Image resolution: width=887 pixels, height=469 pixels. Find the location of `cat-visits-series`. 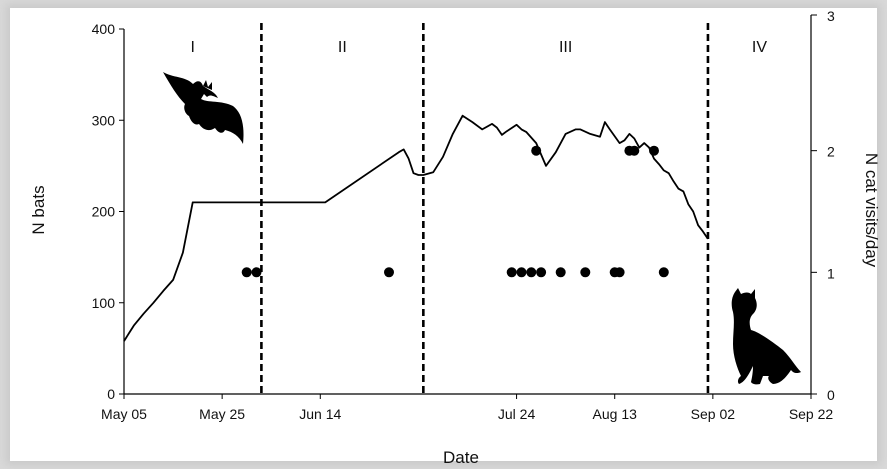

cat-visits-series is located at coordinates (455, 211).